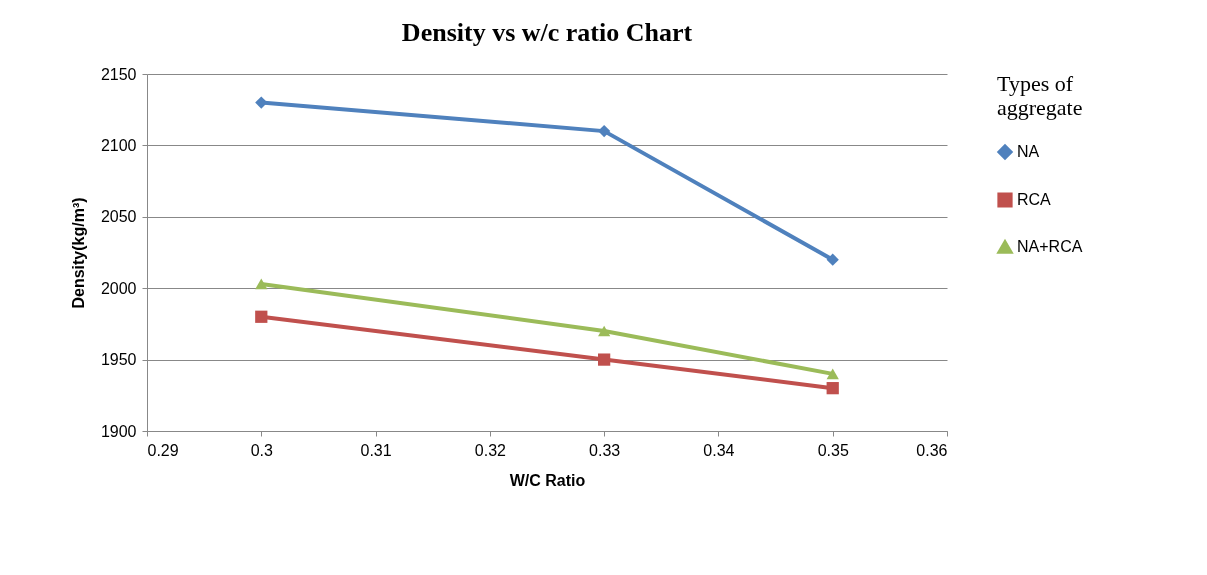 The width and height of the screenshot is (1207, 575). Describe the element at coordinates (163, 450) in the screenshot. I see `x-tick-label: 0.29` at that location.